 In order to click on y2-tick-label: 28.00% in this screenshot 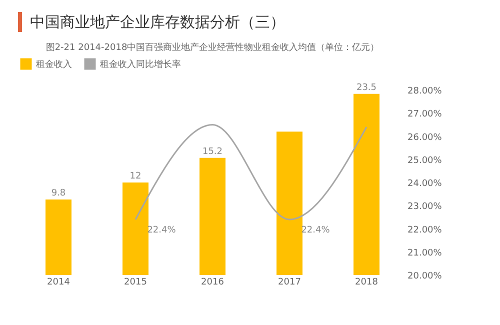, I will do `click(425, 91)`.